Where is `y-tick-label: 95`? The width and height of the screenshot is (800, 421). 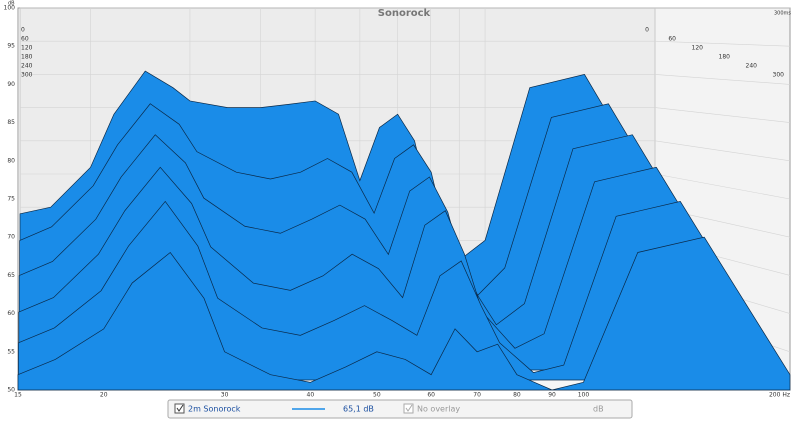 y-tick-label: 95 is located at coordinates (11, 46).